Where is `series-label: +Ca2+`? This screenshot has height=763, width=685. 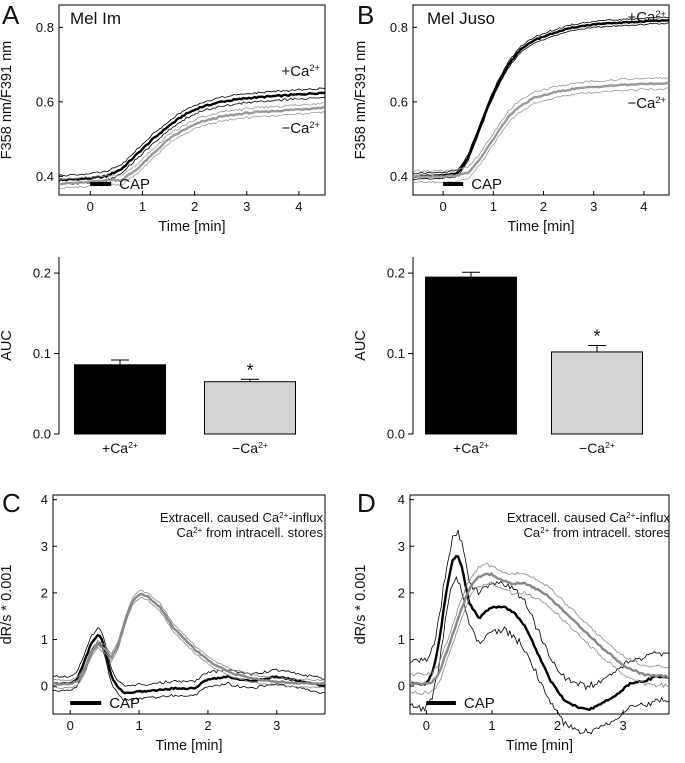 series-label: +Ca2+ is located at coordinates (646, 17).